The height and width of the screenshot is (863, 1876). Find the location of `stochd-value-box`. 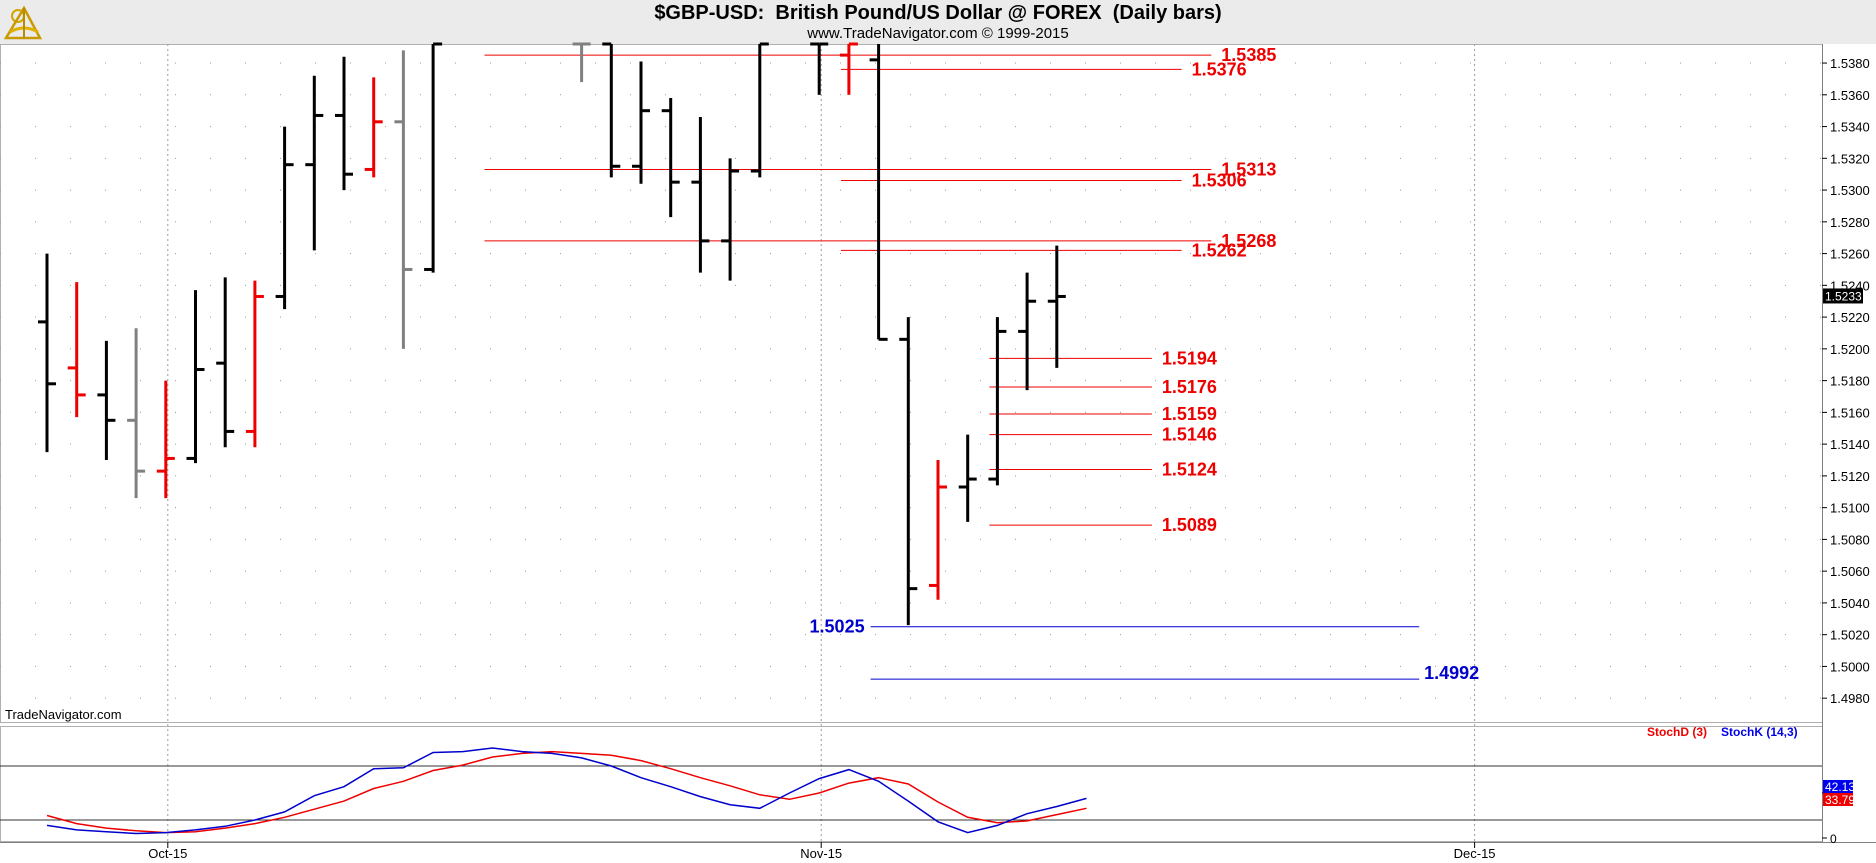

stochd-value-box is located at coordinates (1838, 799).